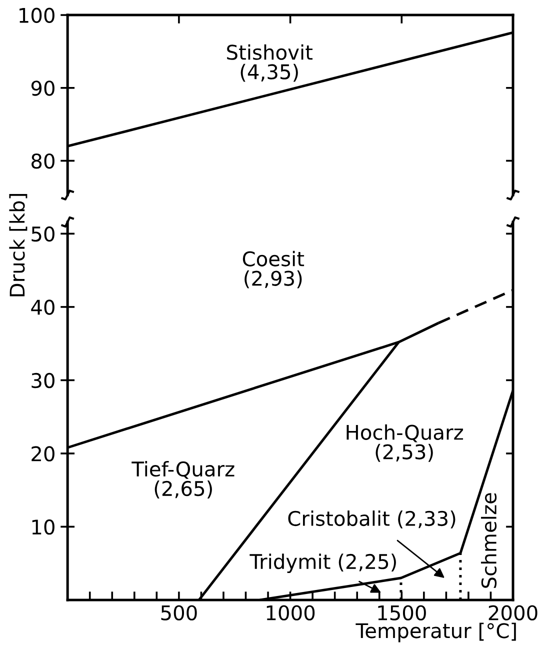  Describe the element at coordinates (436, 632) in the screenshot. I see `x-axis-title: Temperatur [°C]` at that location.